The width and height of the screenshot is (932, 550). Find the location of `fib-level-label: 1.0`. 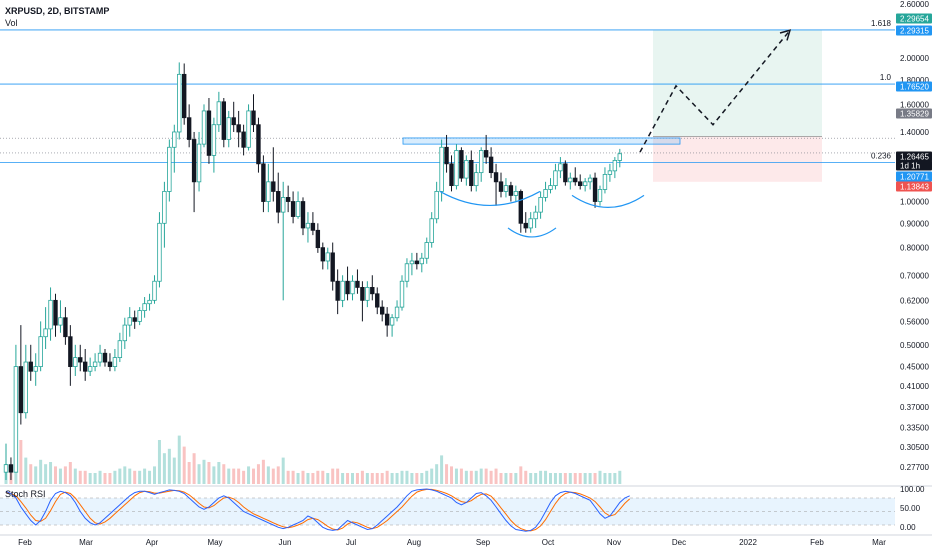

fib-level-label: 1.0 is located at coordinates (886, 77).